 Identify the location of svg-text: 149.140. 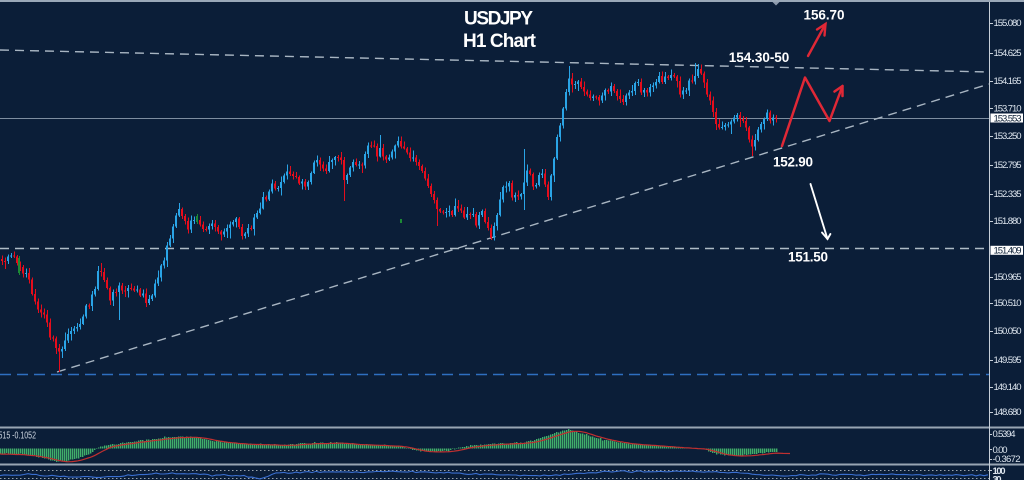
(1008, 387).